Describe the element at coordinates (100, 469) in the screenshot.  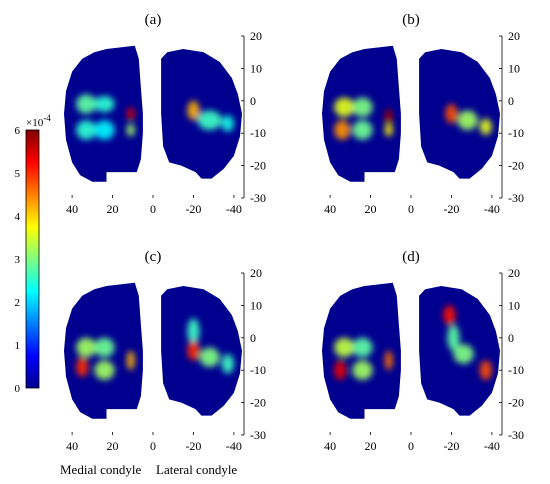
I see `medial-condyle-label: Medial condyle` at that location.